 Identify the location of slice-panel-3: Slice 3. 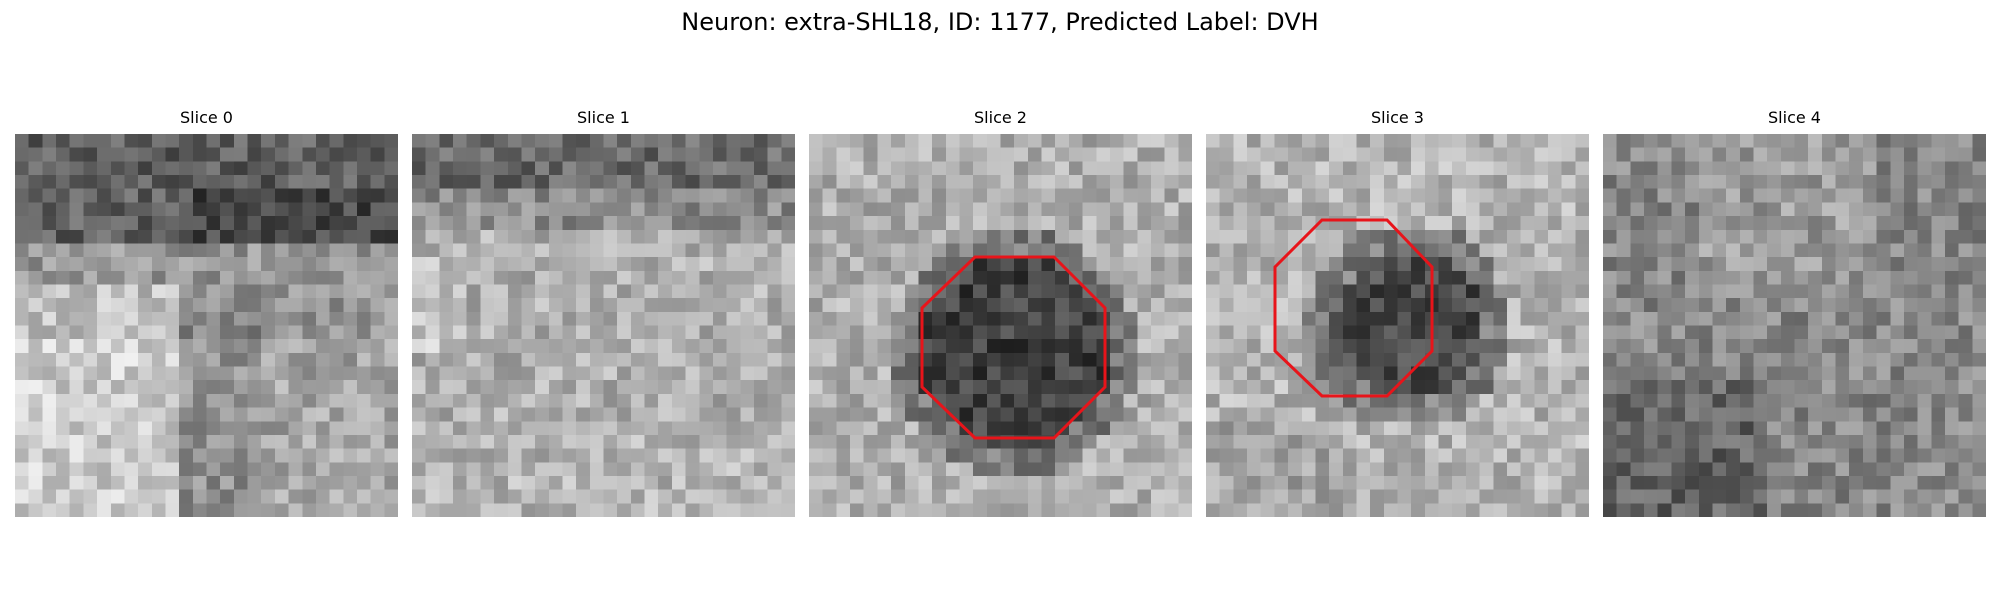
(1397, 312).